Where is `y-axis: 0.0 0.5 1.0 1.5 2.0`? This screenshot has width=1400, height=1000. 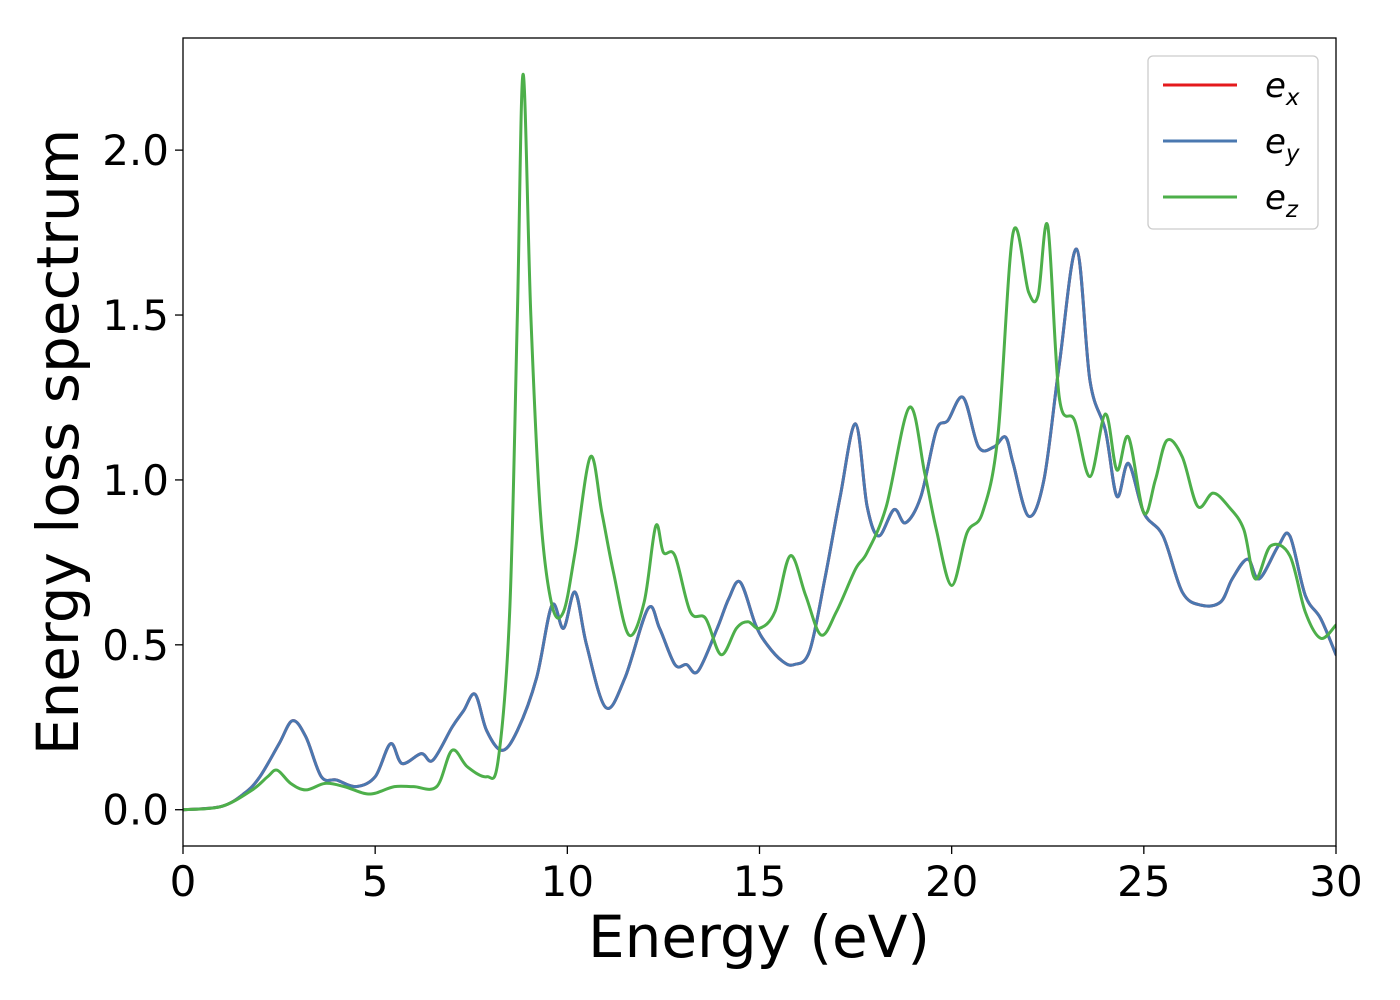
y-axis: 0.0 0.5 1.0 1.5 2.0 is located at coordinates (142, 480).